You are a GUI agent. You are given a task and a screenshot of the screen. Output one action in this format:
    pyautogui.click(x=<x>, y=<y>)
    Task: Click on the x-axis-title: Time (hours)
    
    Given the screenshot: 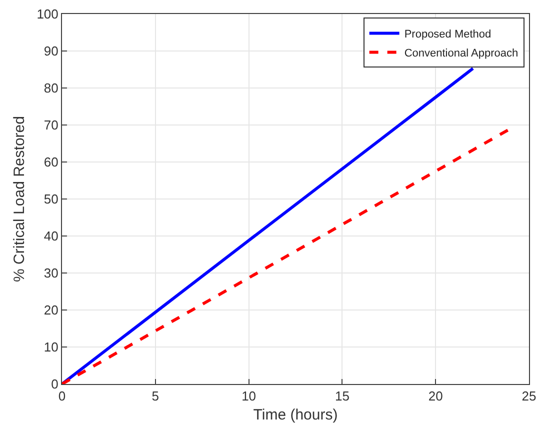 What is the action you would take?
    pyautogui.click(x=295, y=415)
    